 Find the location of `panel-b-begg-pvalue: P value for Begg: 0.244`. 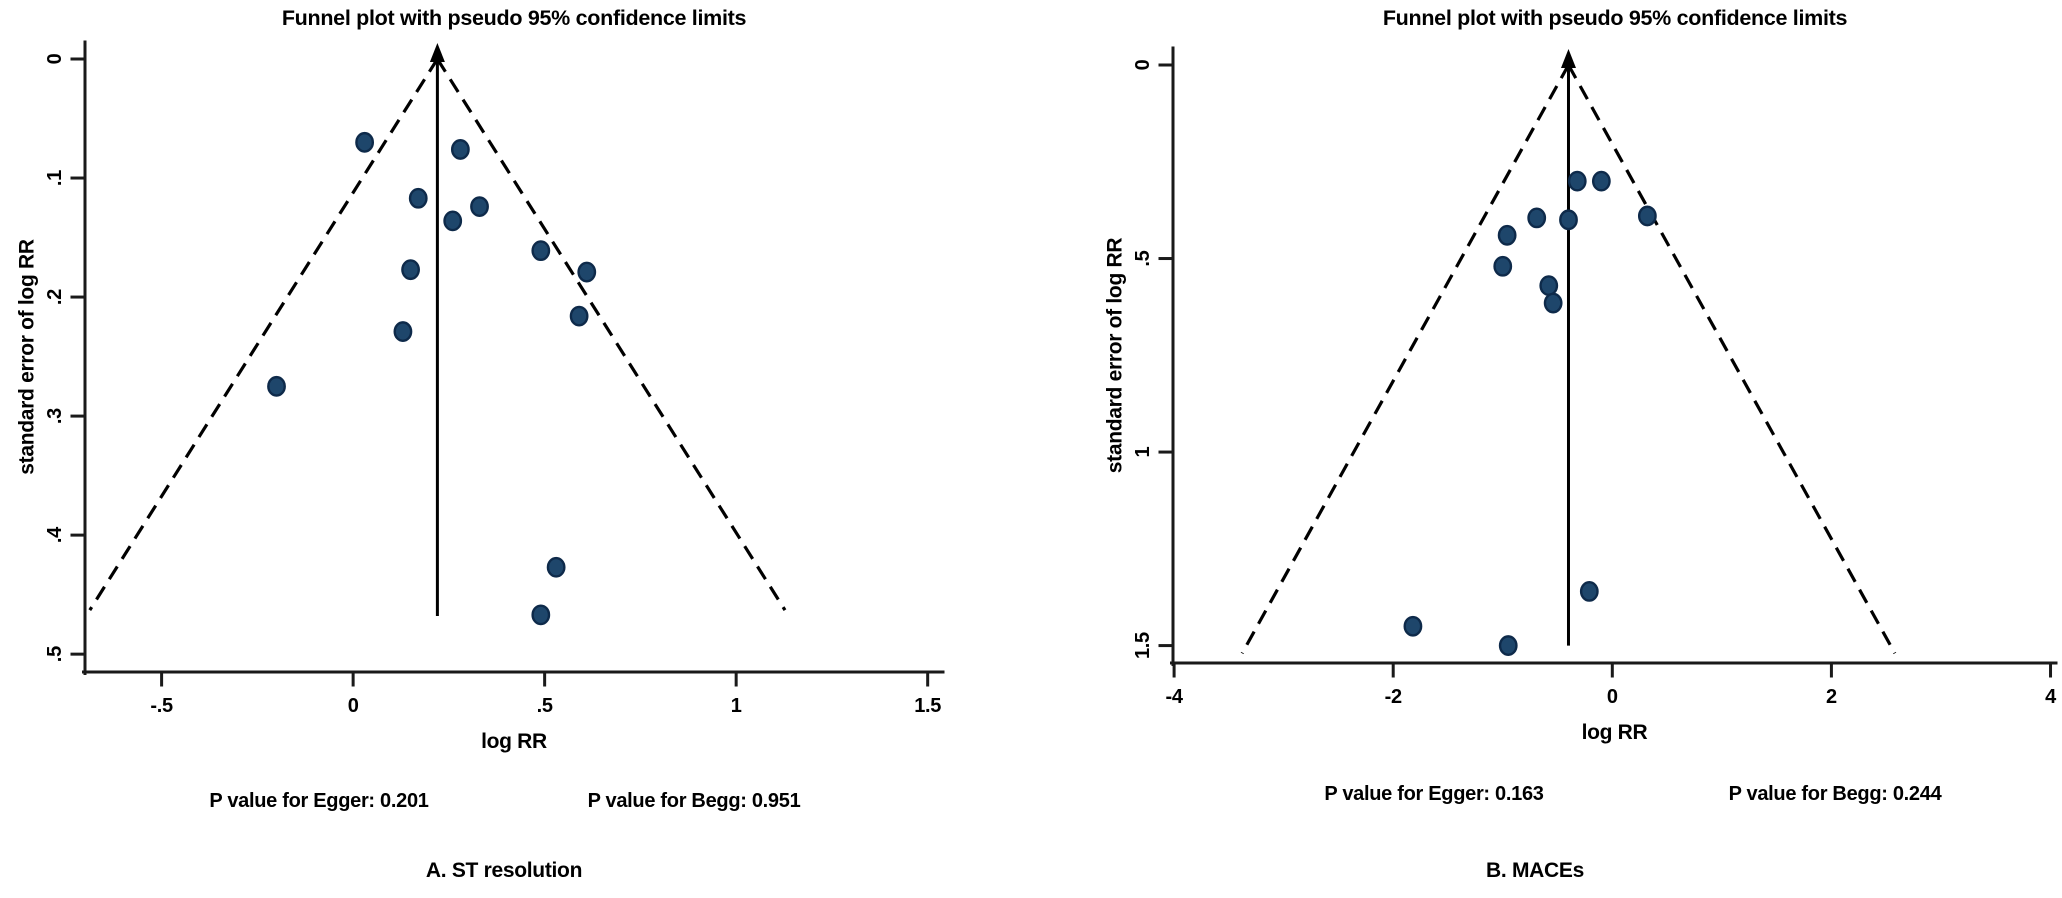

panel-b-begg-pvalue: P value for Begg: 0.244 is located at coordinates (1835, 794).